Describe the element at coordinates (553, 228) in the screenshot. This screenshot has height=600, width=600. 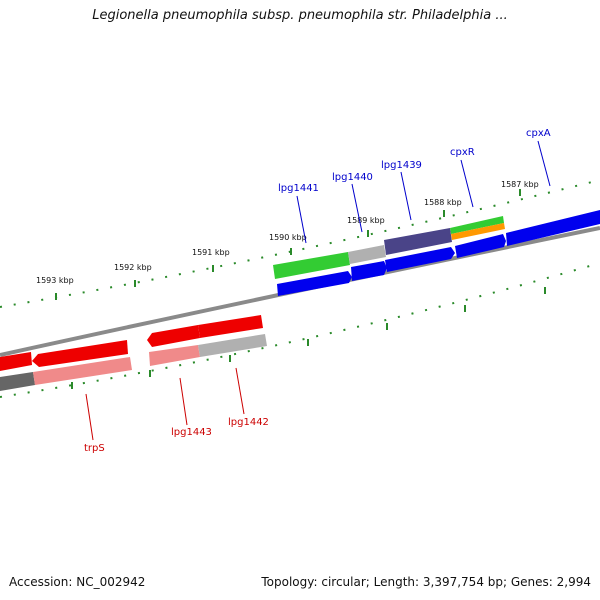
I see `gene-cpxA` at that location.